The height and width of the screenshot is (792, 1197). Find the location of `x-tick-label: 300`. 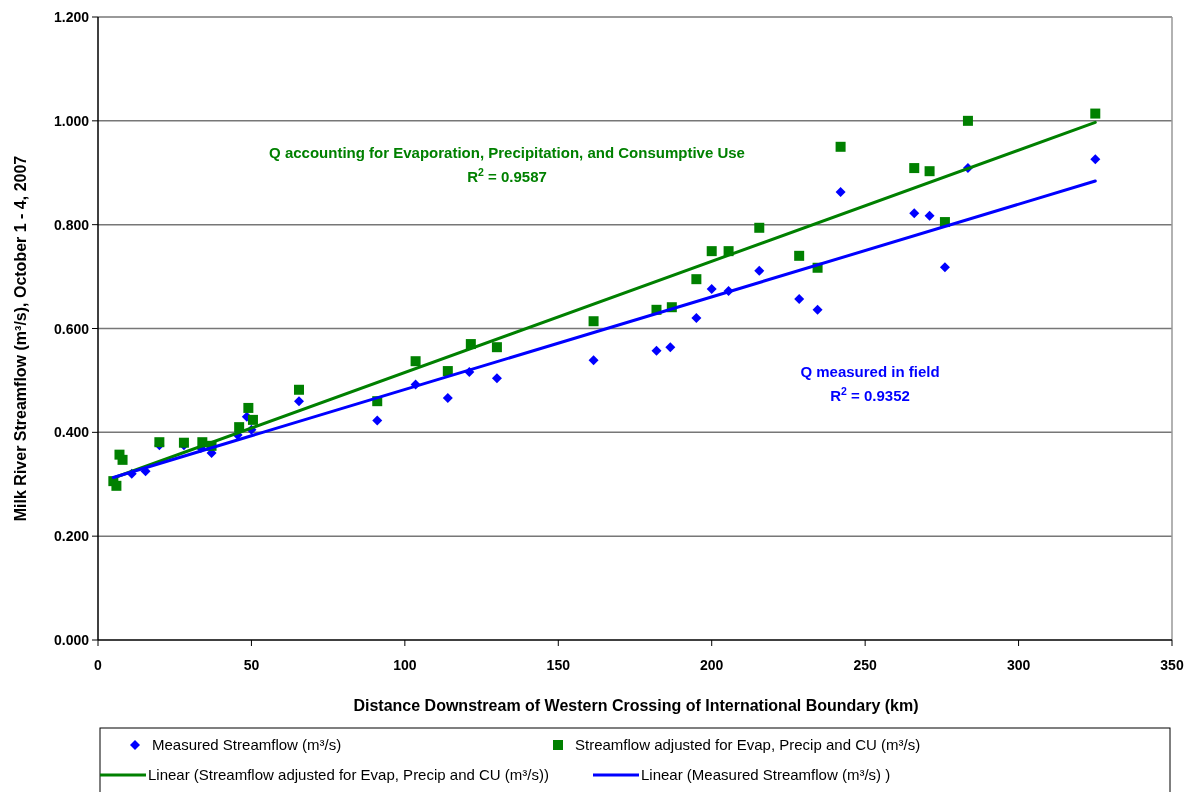

x-tick-label: 300 is located at coordinates (1018, 665).